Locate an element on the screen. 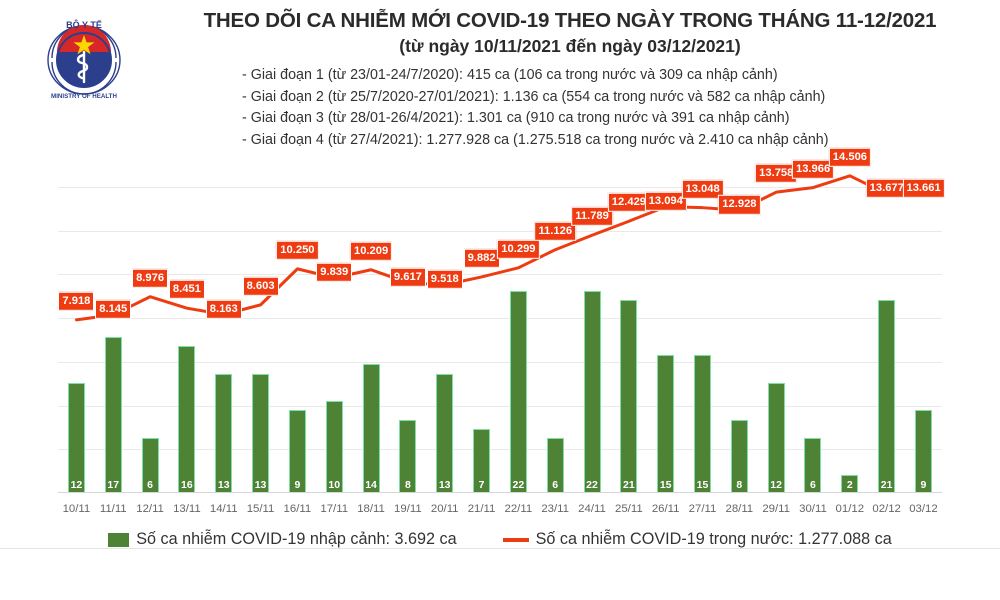  bar-slot: 17 is located at coordinates (113, 329).